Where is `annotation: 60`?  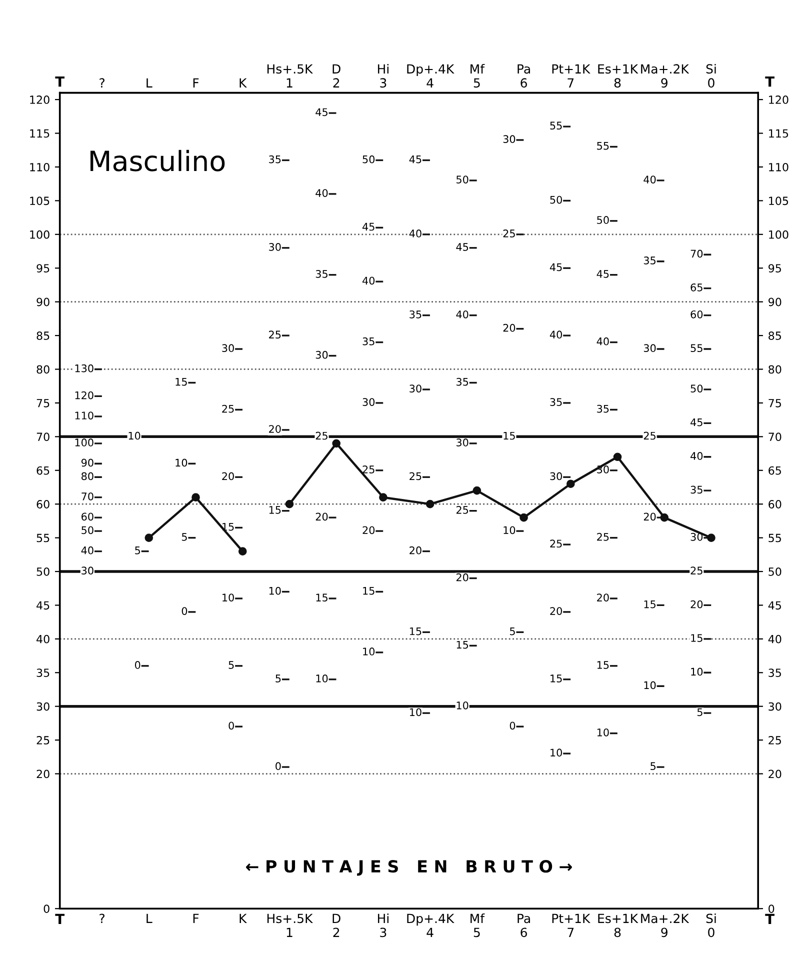
annotation: 60 is located at coordinates (696, 314).